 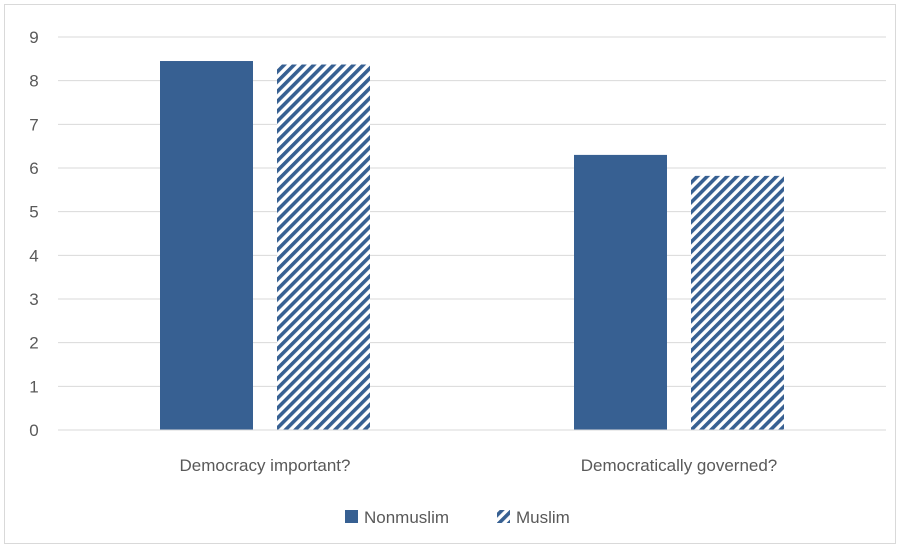 I want to click on legend-label-nonmuslim: Nonmuslim, so click(x=406, y=517).